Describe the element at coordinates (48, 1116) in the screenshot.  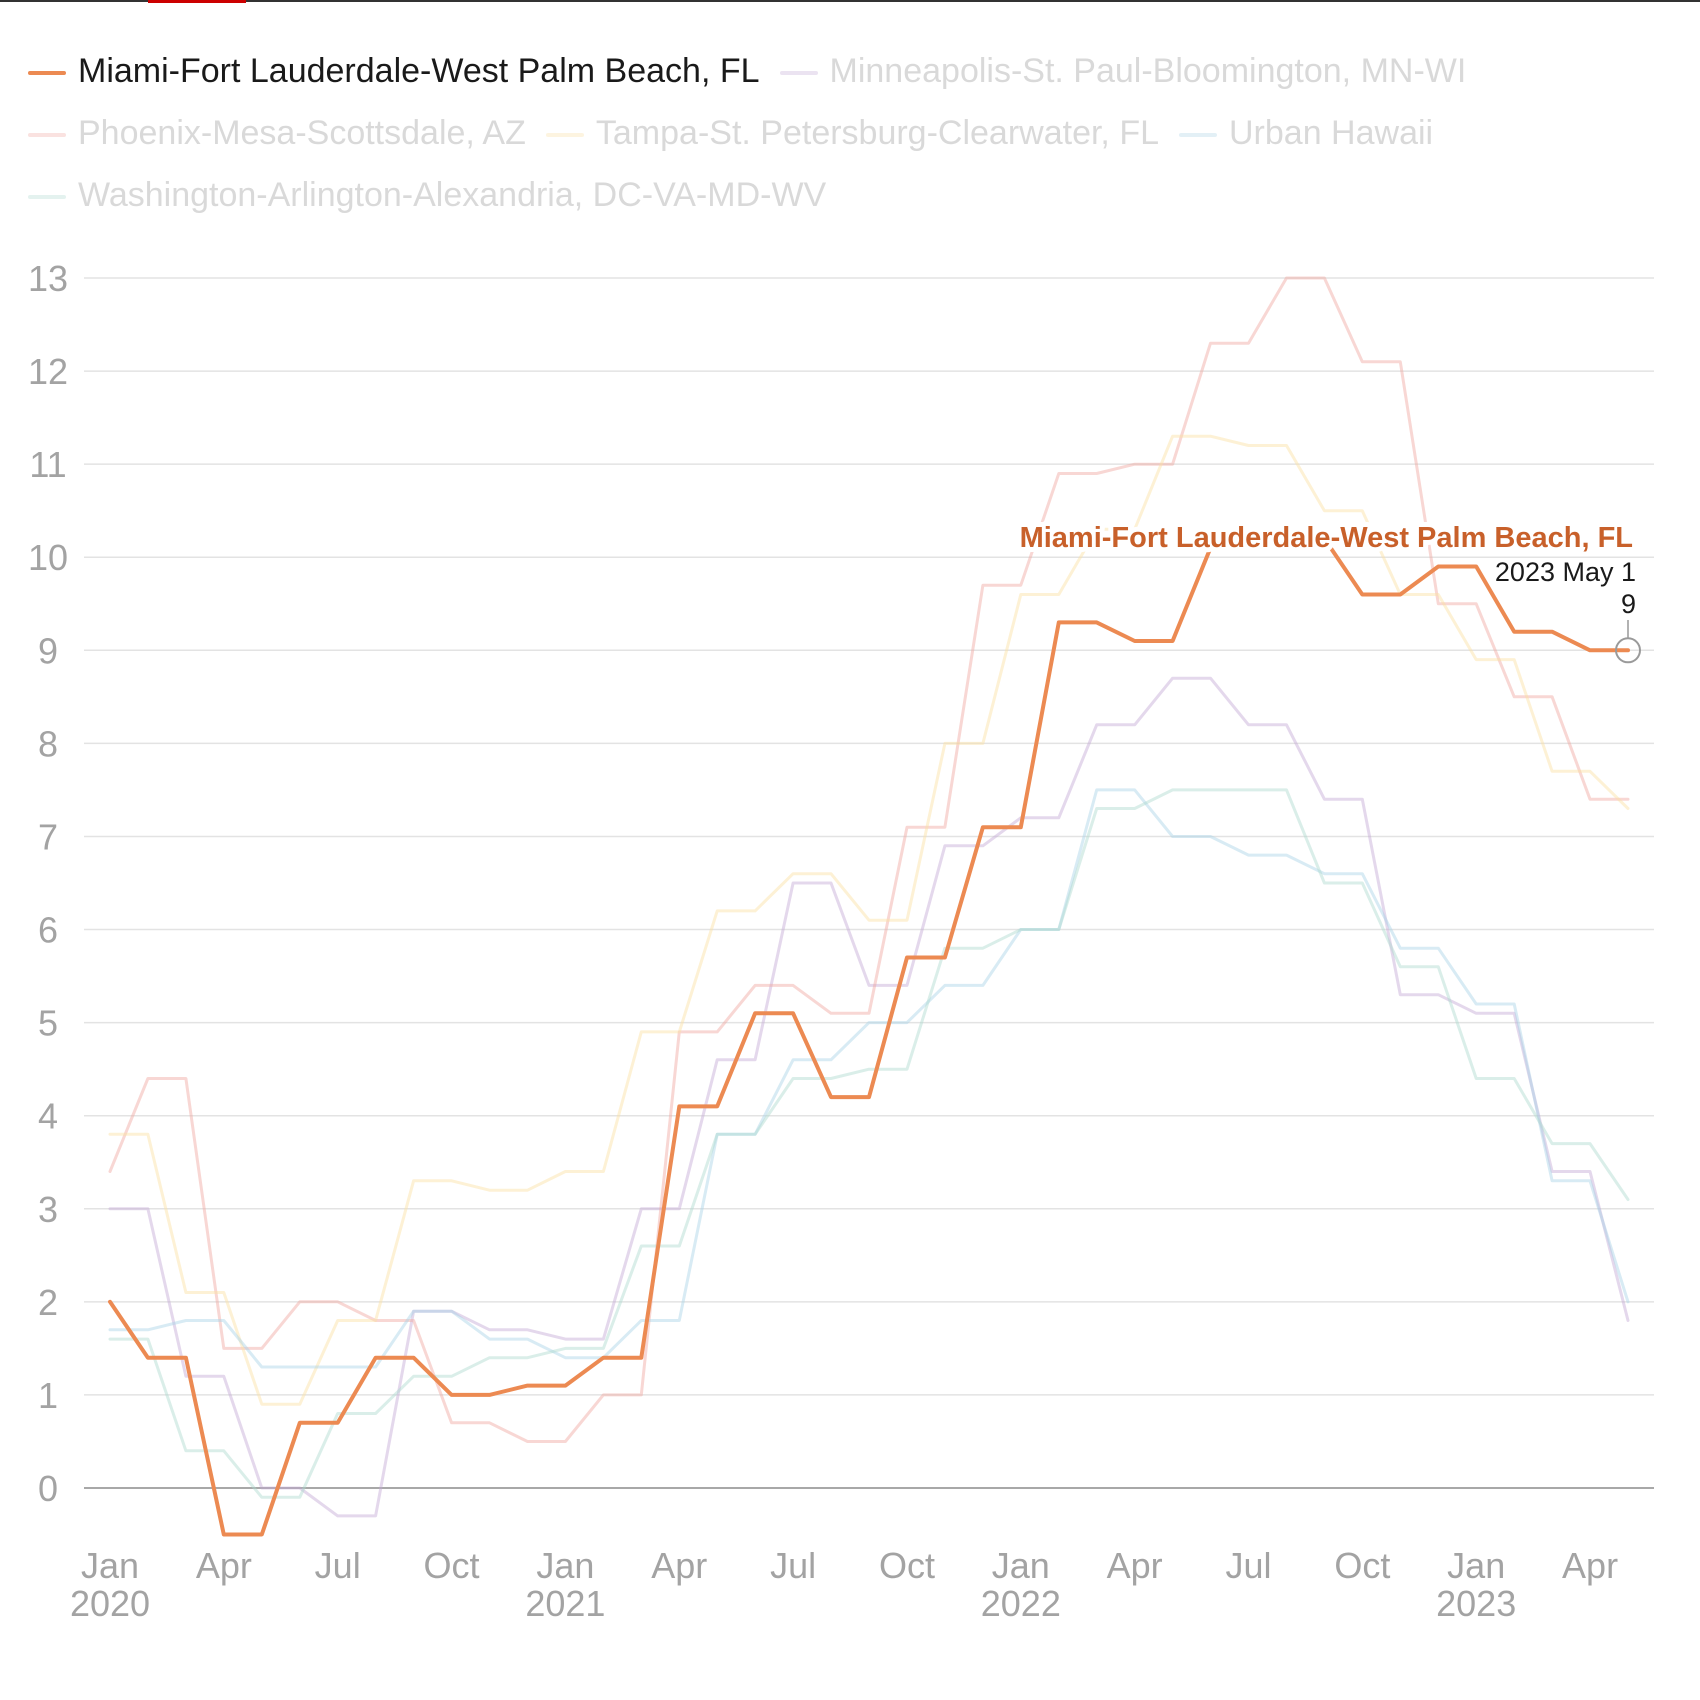
I see `y-tick-label: 4` at that location.